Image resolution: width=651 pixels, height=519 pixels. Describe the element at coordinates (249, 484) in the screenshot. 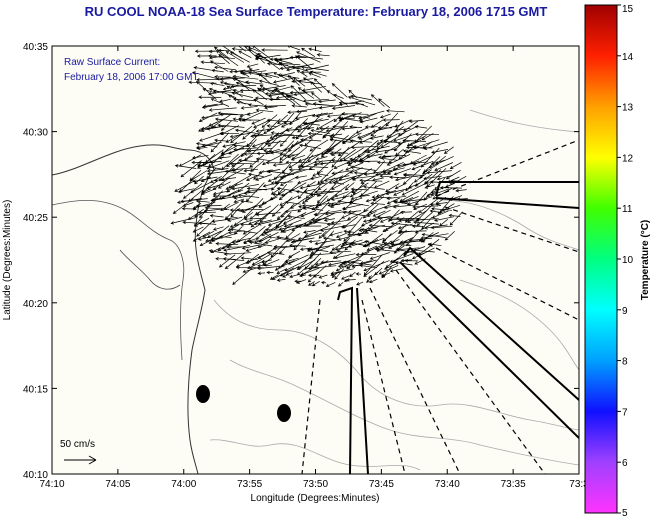

I see `x-tick-label: 73:55` at that location.